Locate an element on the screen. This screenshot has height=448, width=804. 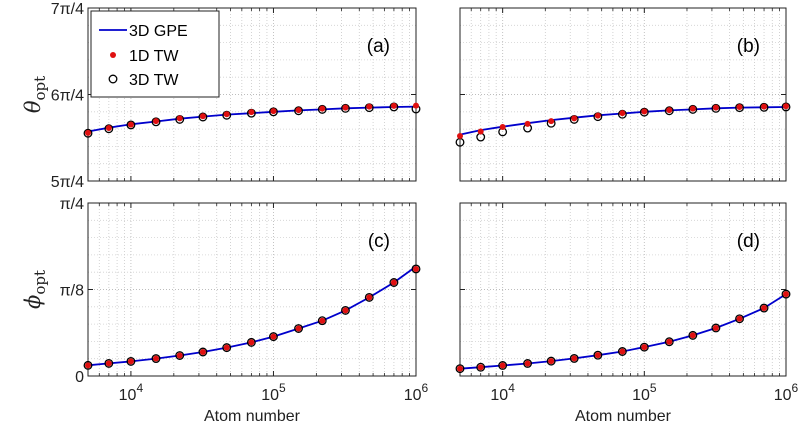
panel-label: (d) is located at coordinates (748, 241).